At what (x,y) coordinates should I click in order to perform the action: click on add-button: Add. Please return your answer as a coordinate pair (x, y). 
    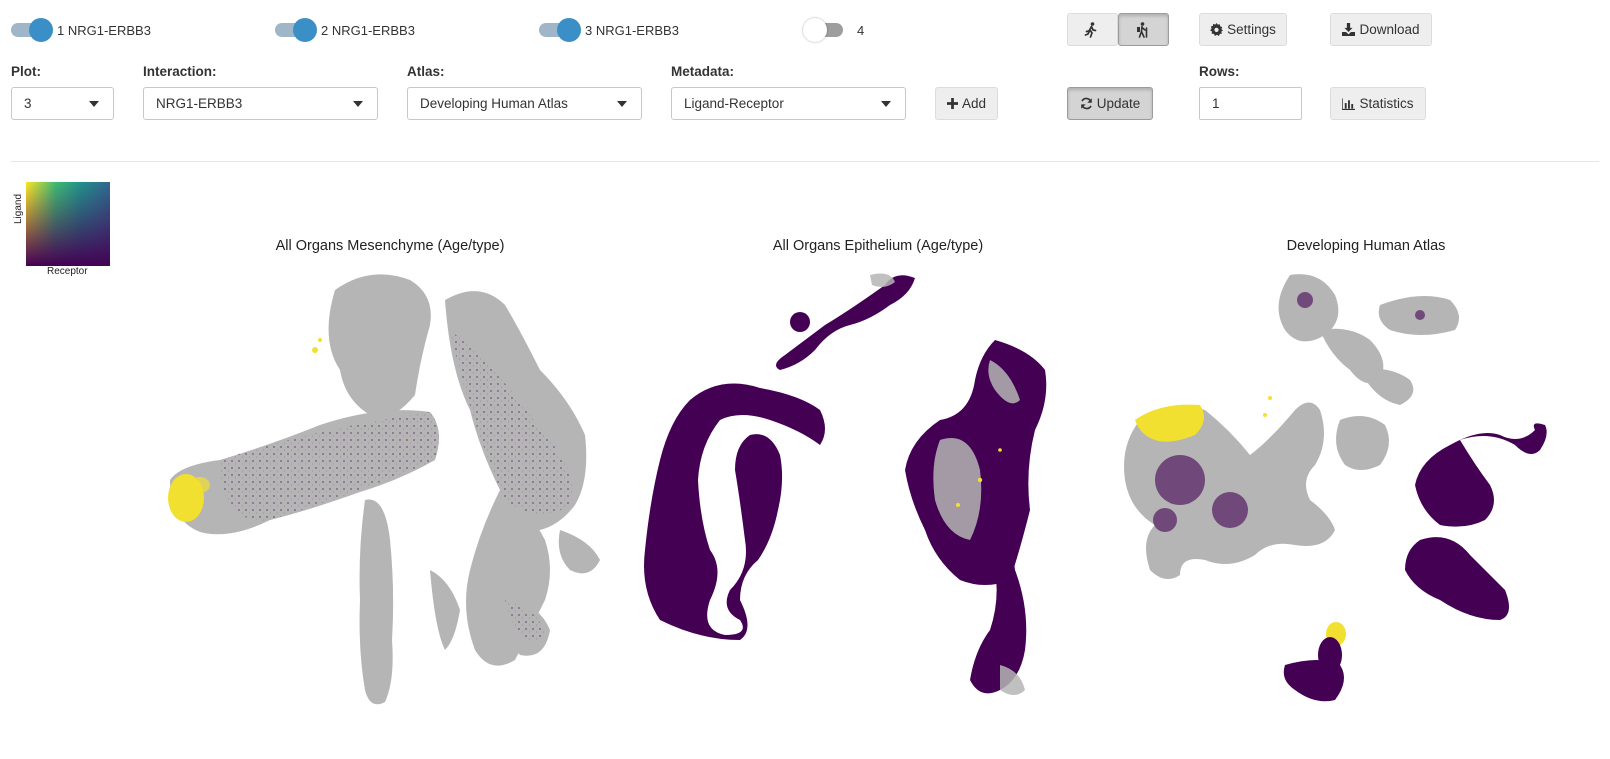
    Looking at the image, I should click on (966, 103).